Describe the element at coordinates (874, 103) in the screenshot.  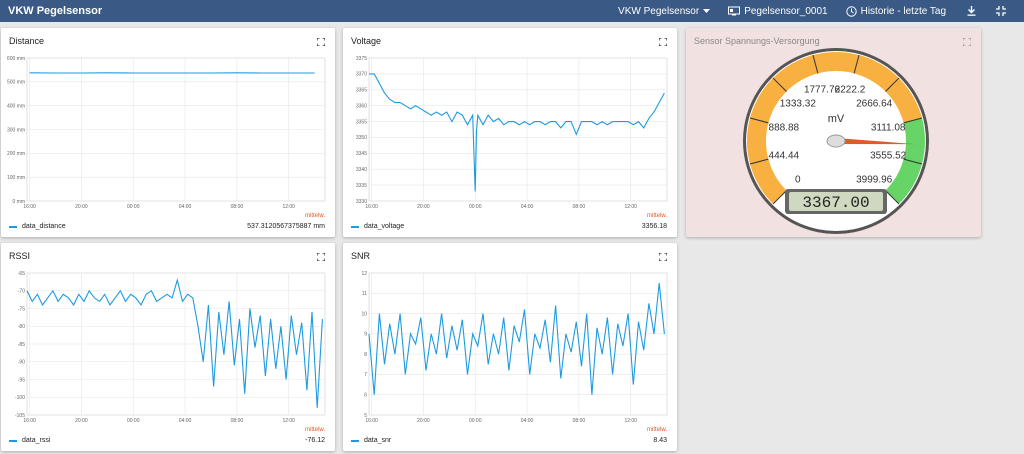
I see `gauge-scale-label: 2666.64` at that location.